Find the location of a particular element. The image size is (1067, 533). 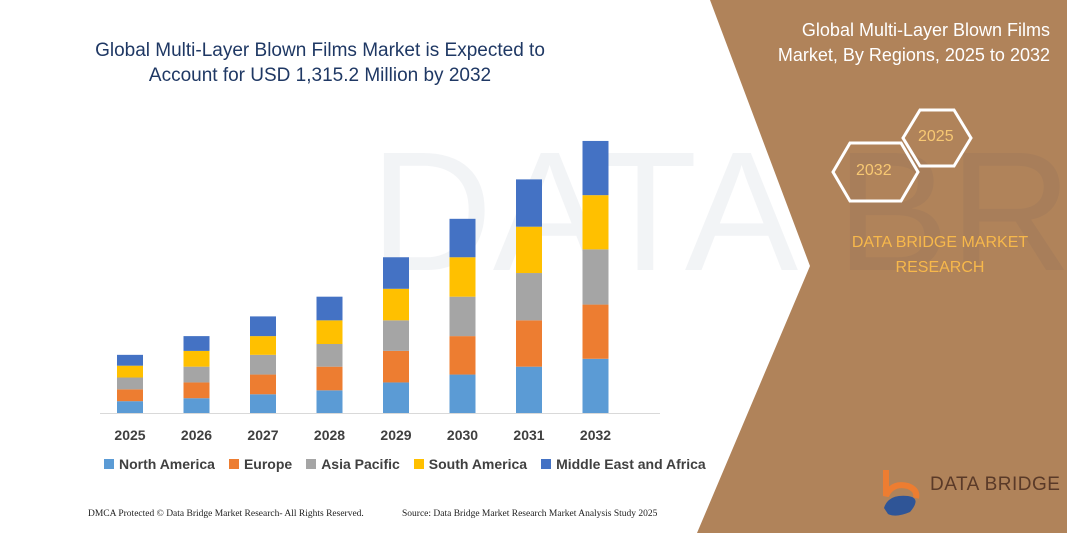

bar-2029-europe is located at coordinates (396, 366).